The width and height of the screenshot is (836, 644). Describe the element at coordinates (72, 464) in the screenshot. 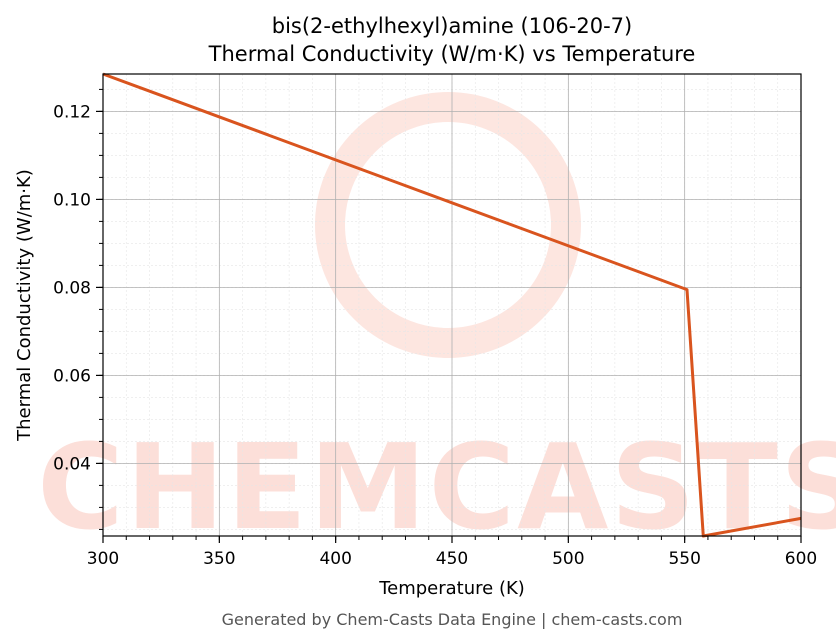

I see `y-tick-label: 0.04` at that location.